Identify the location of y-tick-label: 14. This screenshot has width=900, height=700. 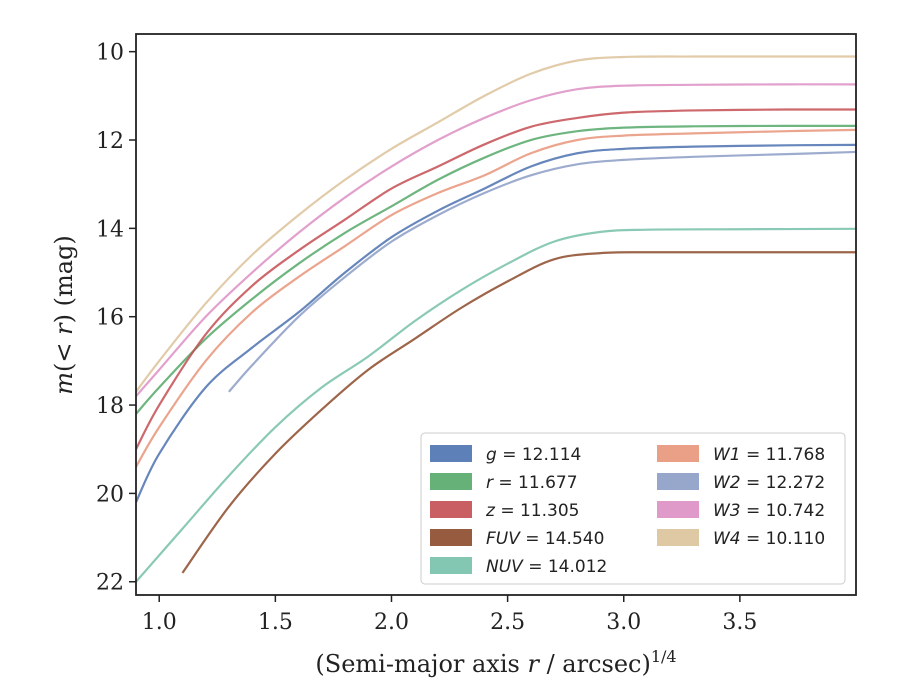
(110, 229).